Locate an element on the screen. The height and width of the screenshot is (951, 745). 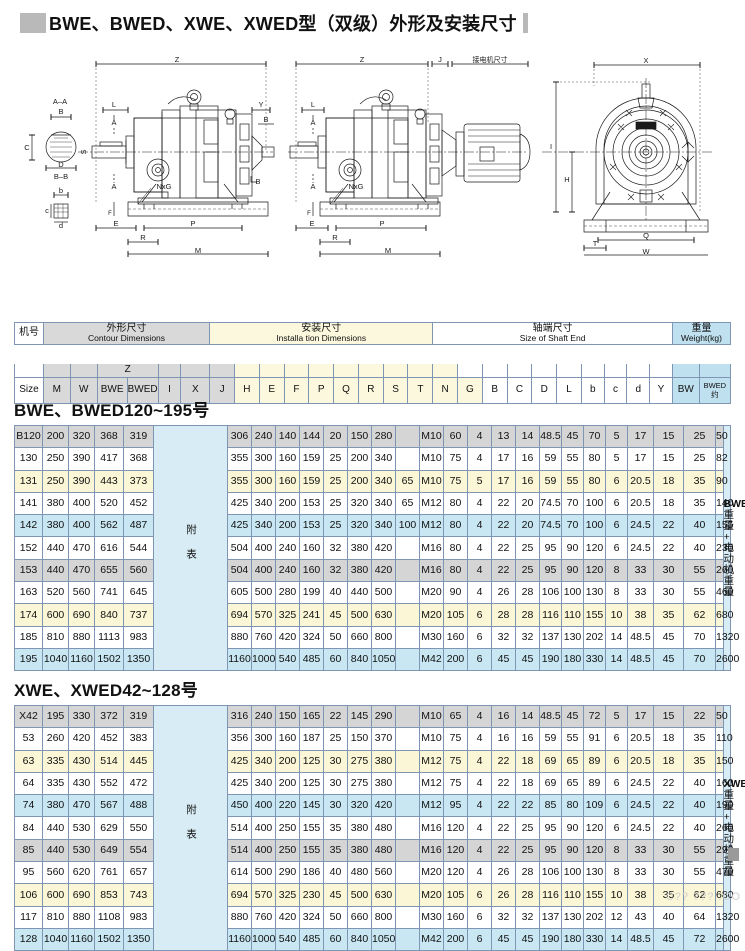
cell: 6 is located at coordinates (479, 659).